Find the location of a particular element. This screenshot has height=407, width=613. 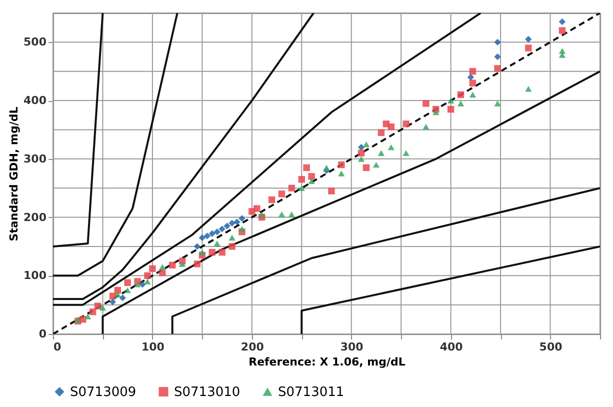

x-tick-label: 400 is located at coordinates (452, 347).